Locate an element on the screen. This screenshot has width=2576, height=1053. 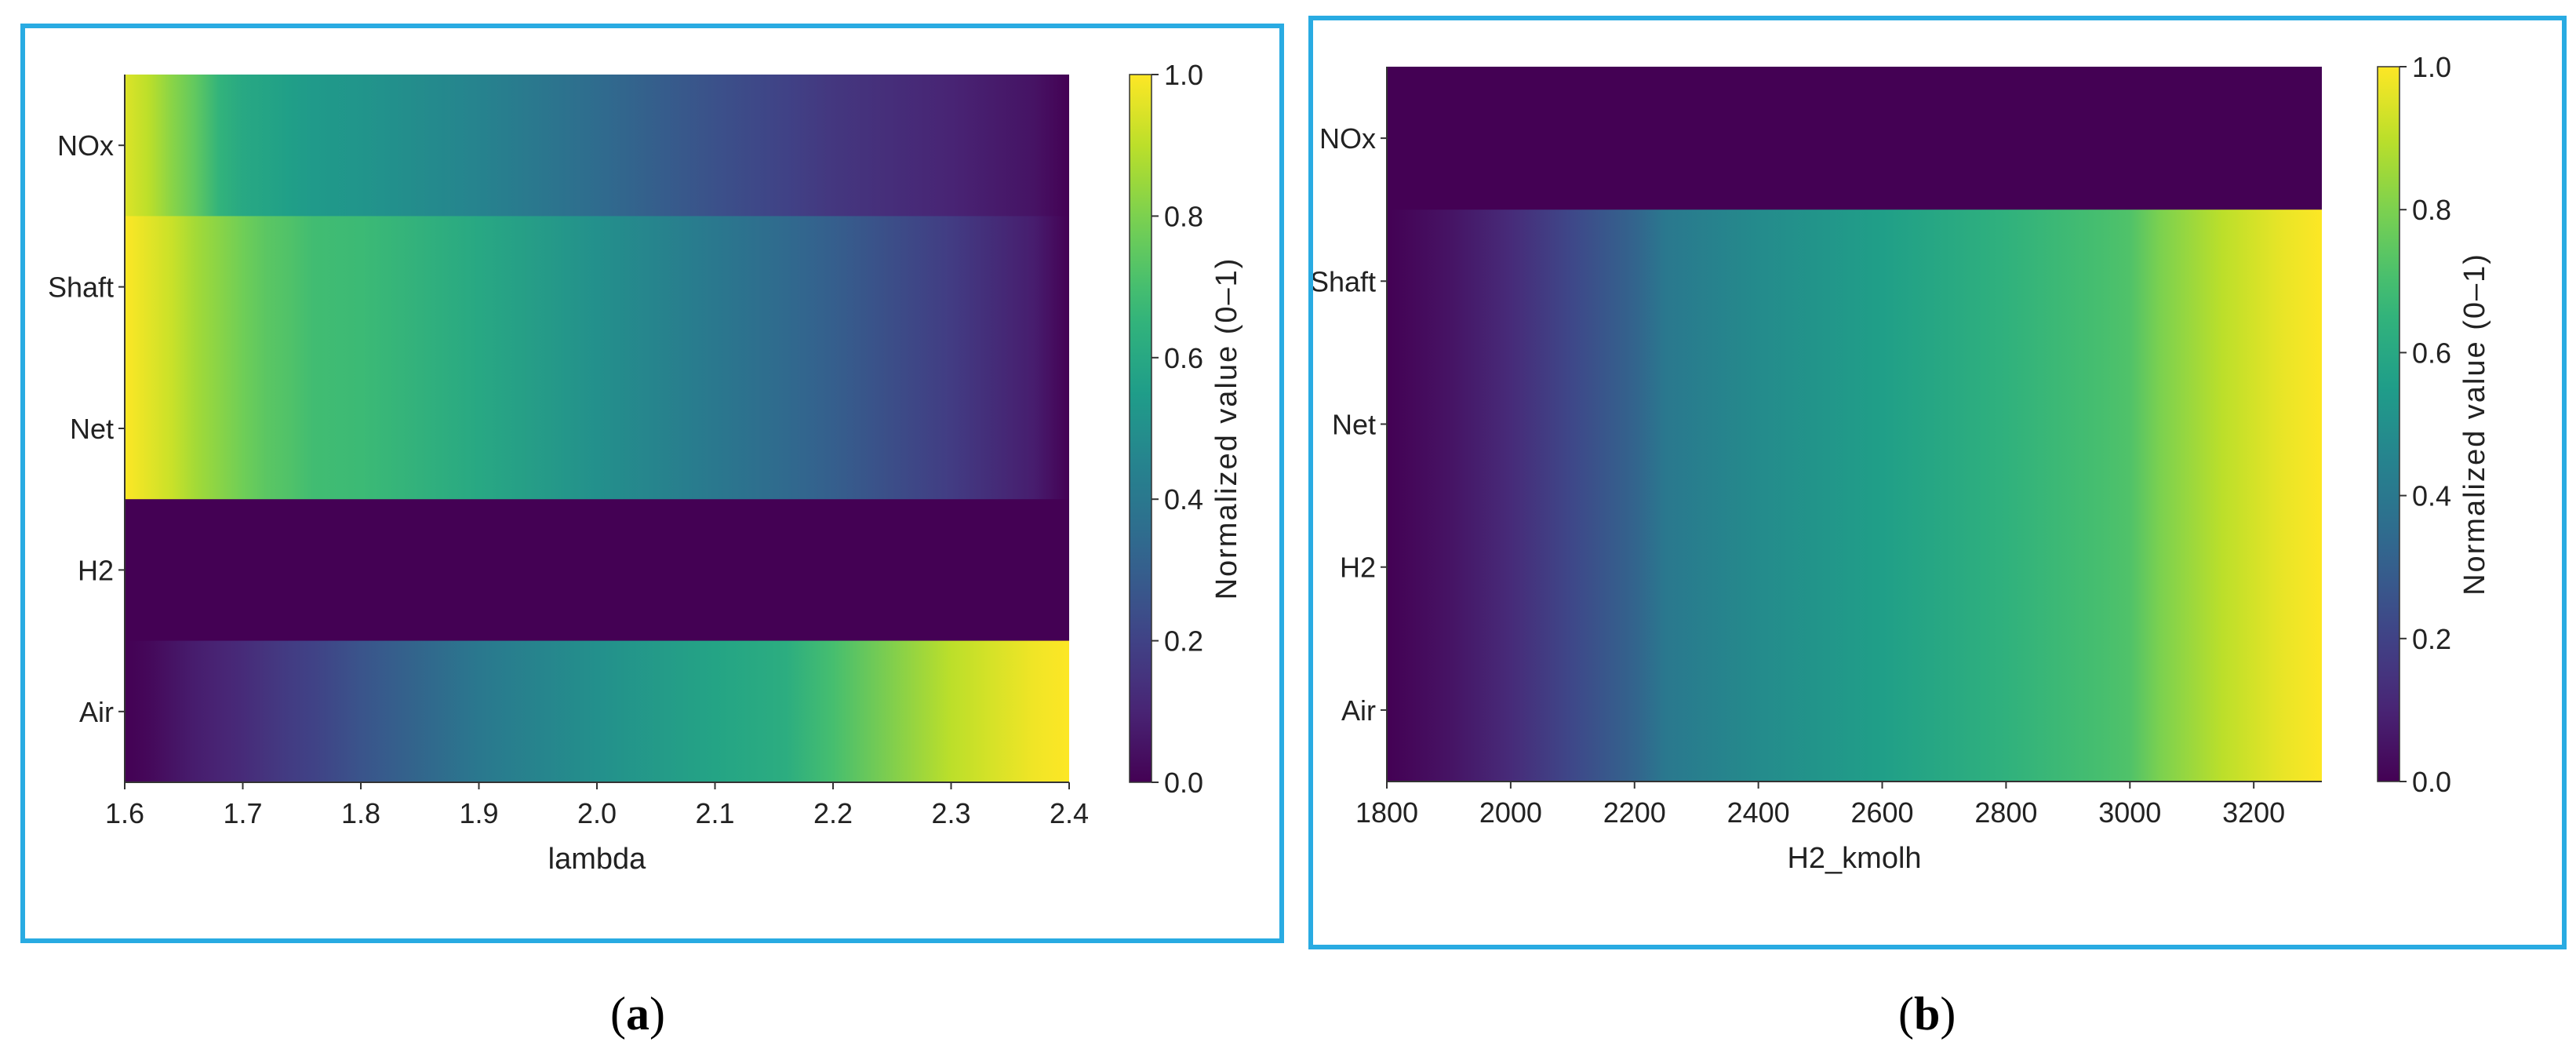
x-tick-label: 2.1 is located at coordinates (714, 813).